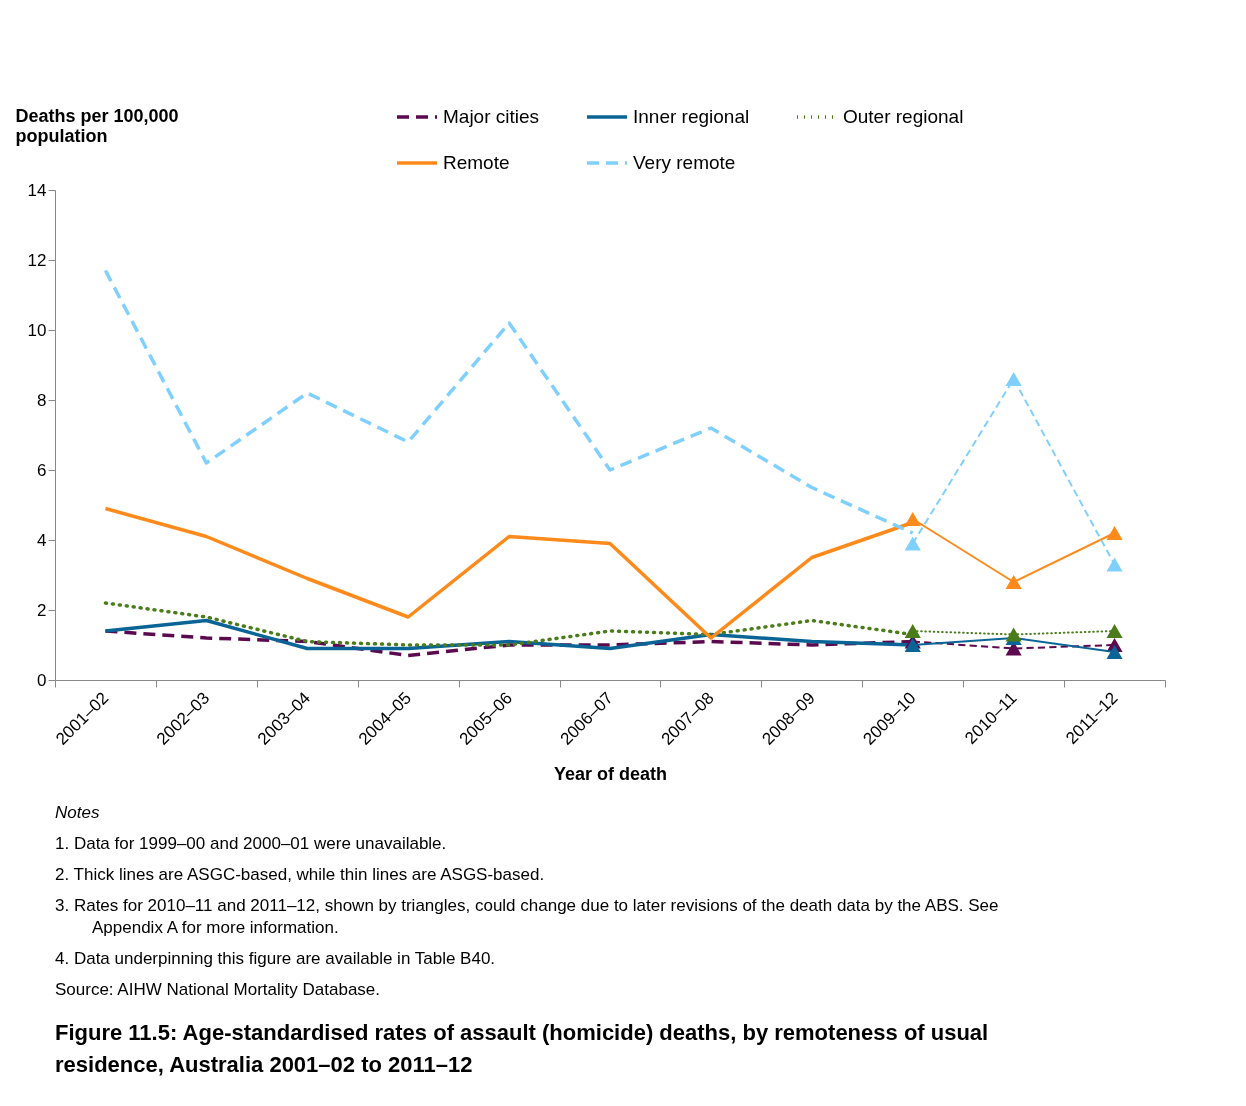 The height and width of the screenshot is (1106, 1246). Describe the element at coordinates (42, 610) in the screenshot. I see `y-tick-label: 2` at that location.